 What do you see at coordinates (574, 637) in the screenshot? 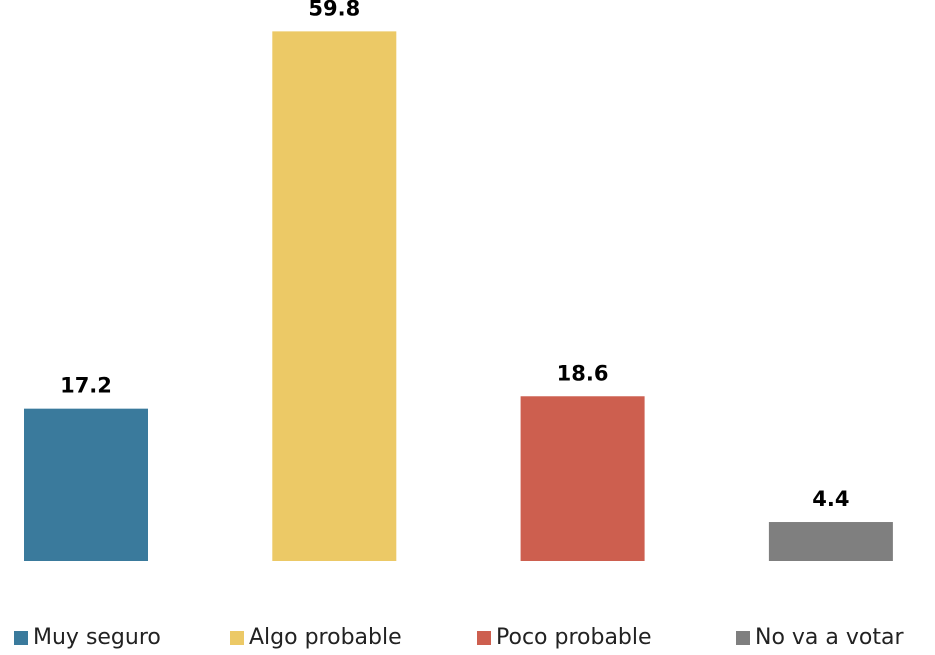
I see `legend-label: Poco probable` at bounding box center [574, 637].